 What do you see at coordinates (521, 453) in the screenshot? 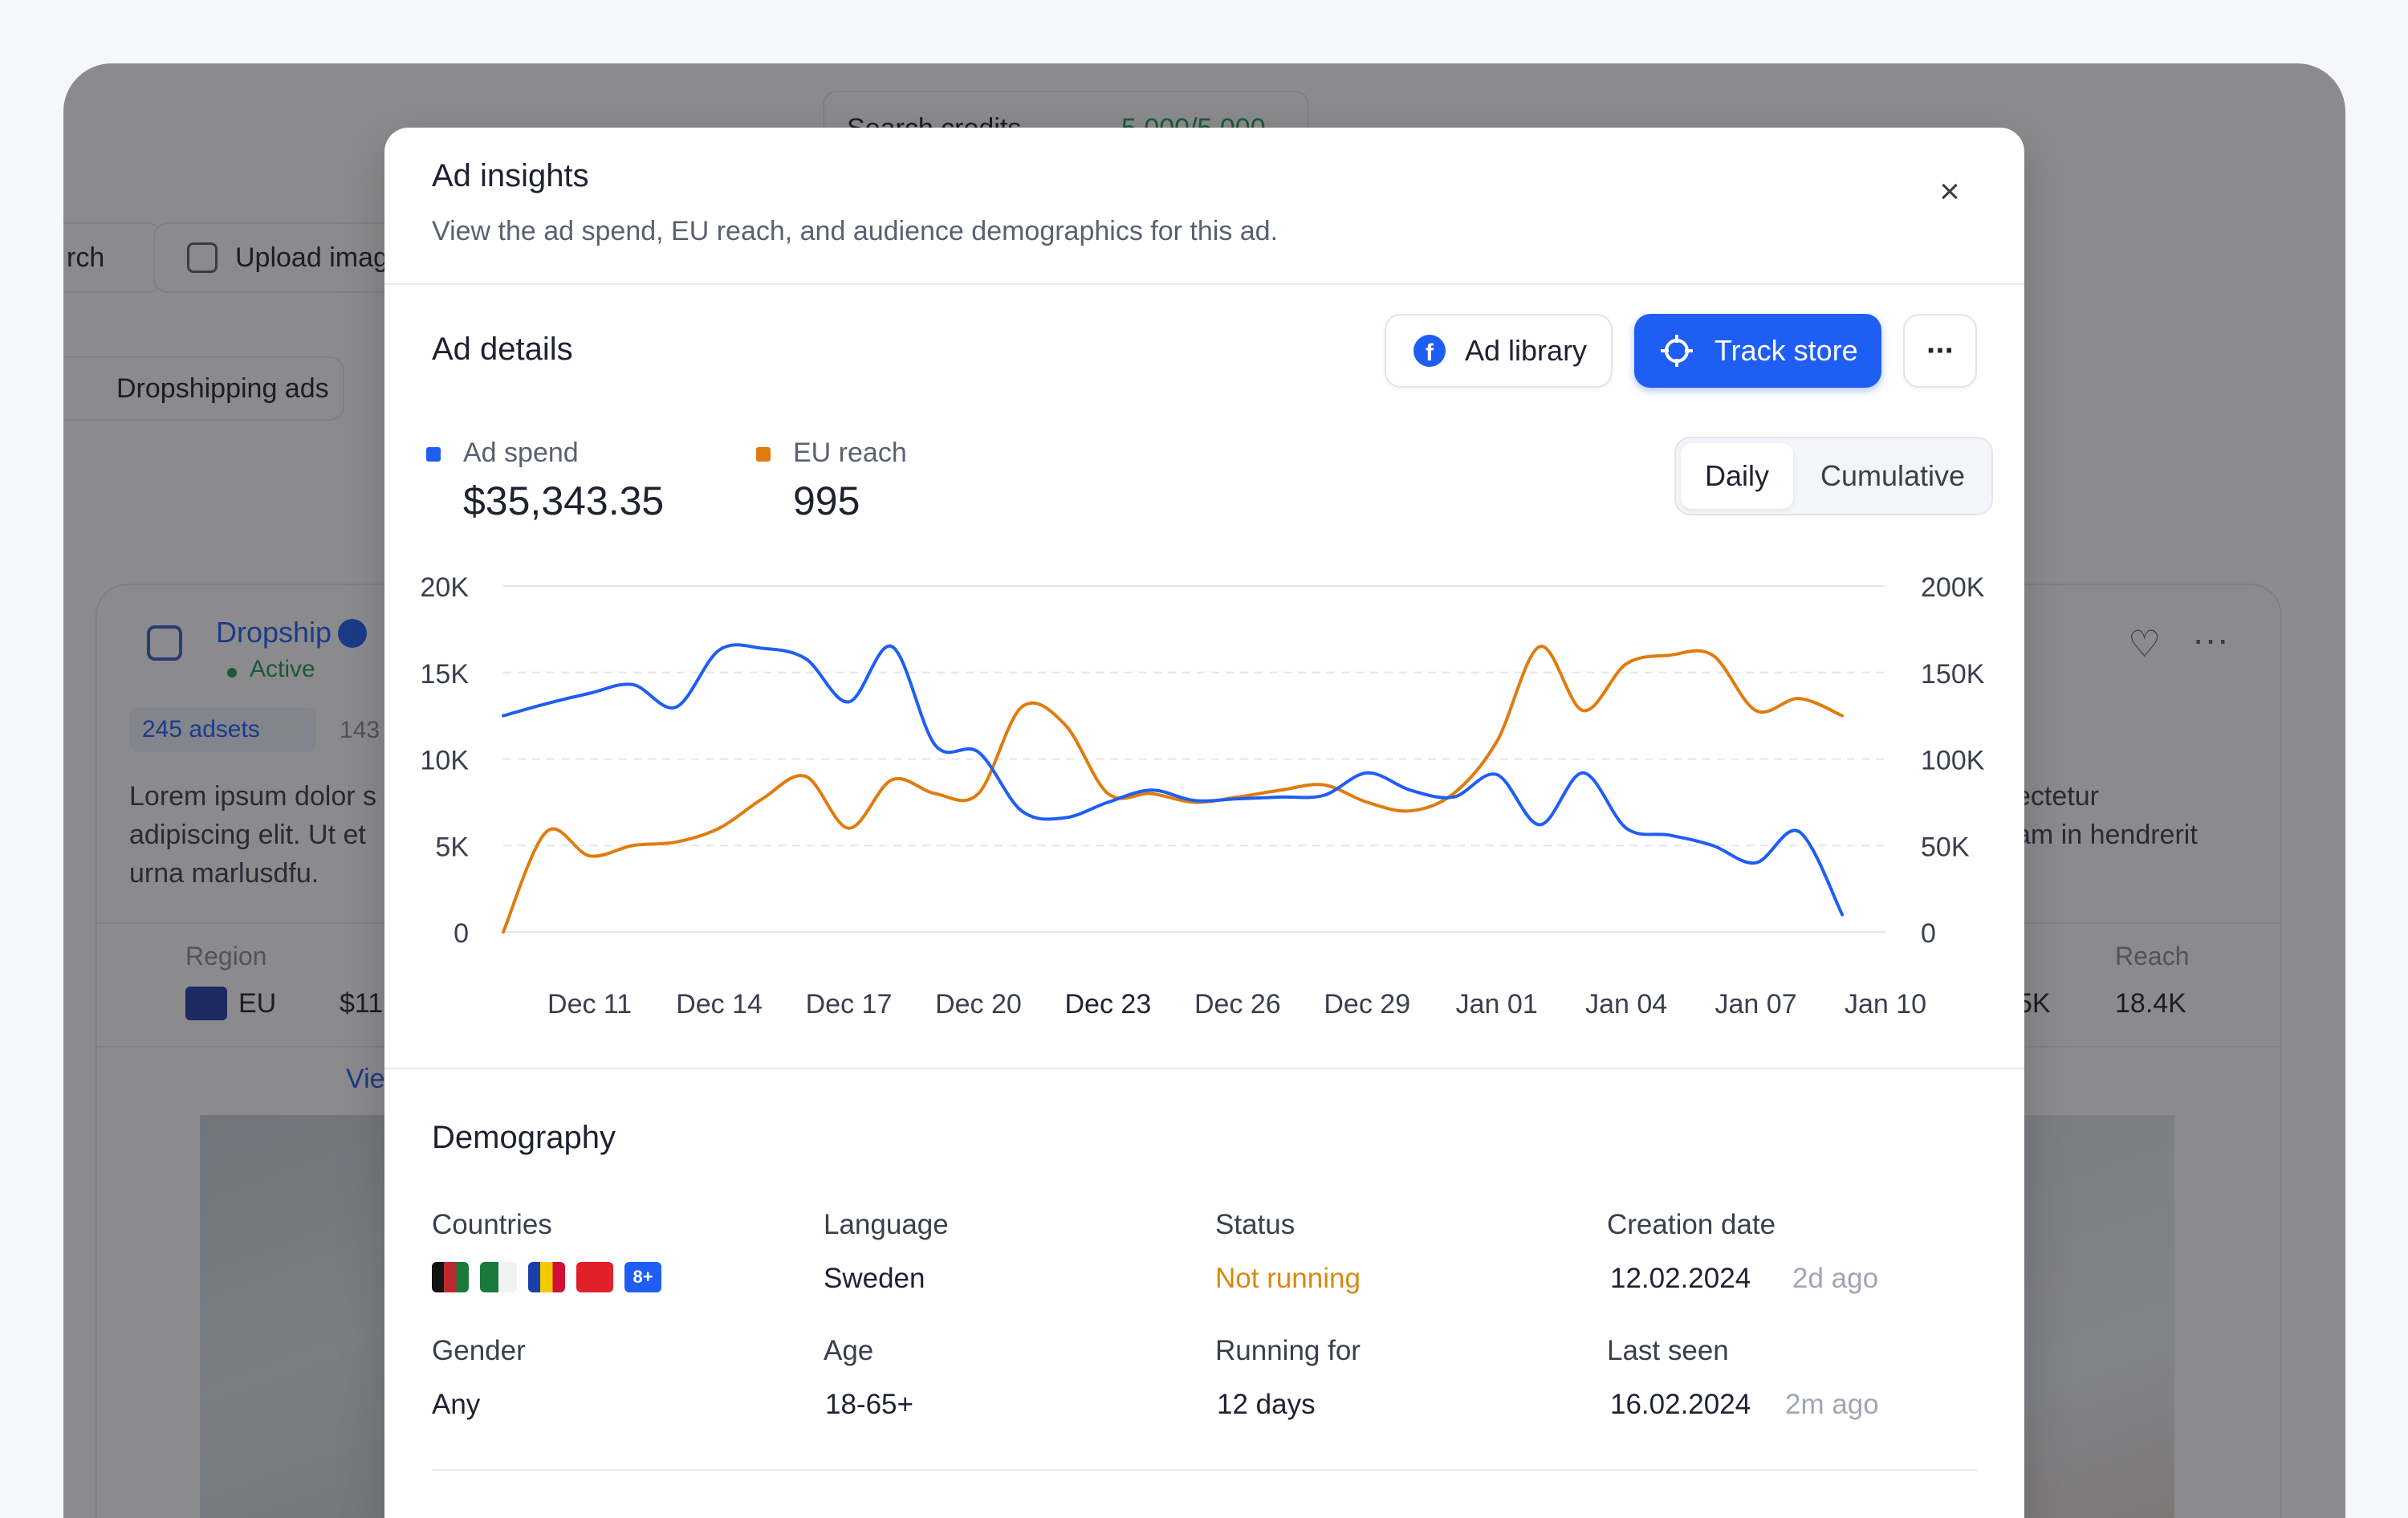
I see `ad-spend-label: Ad spend` at bounding box center [521, 453].